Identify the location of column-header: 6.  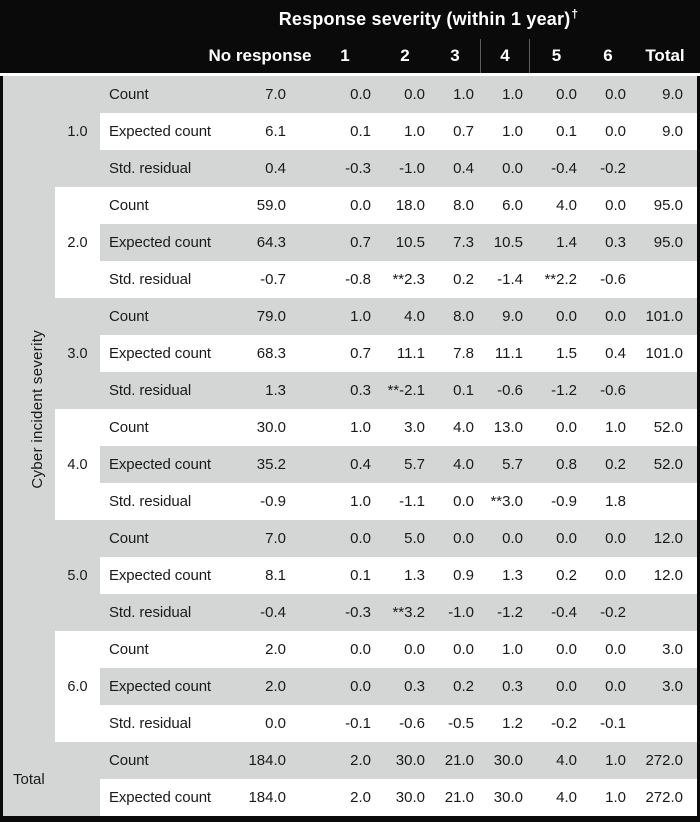
(608, 55).